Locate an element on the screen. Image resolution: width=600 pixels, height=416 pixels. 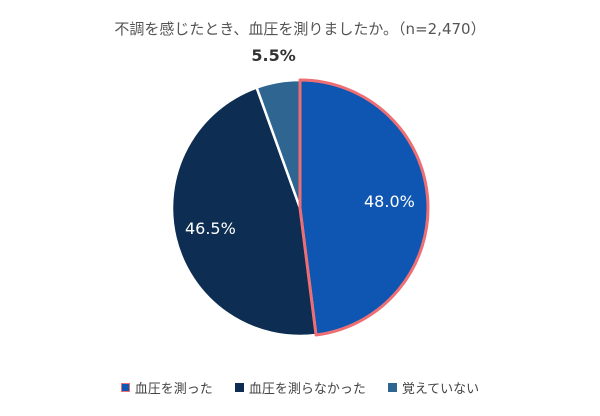
legend-item-dont-remember: 覚えていない is located at coordinates (433, 387).